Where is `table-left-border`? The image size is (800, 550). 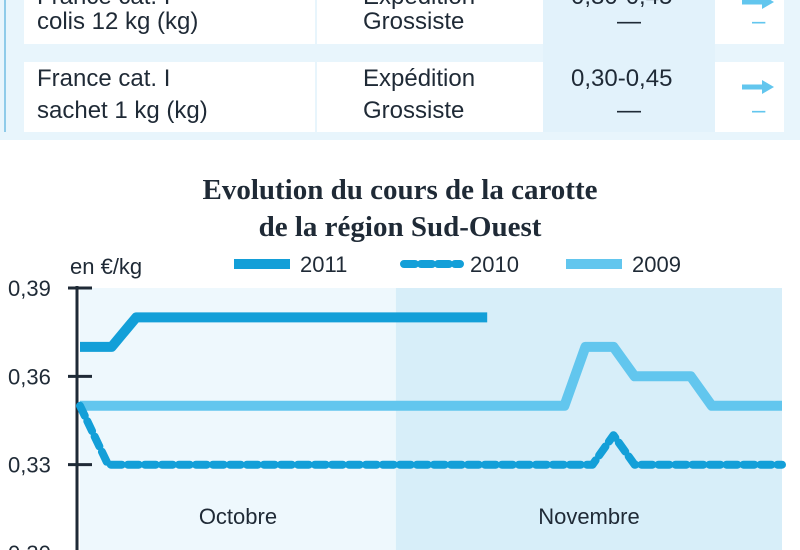 table-left-border is located at coordinates (5, 66).